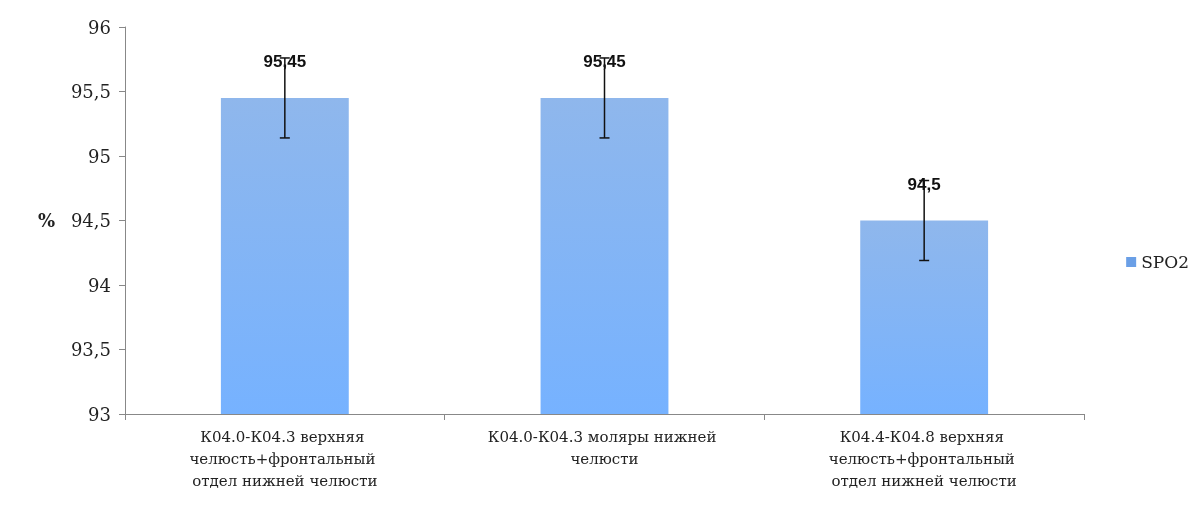 This screenshot has width=1204, height=524. What do you see at coordinates (99, 285) in the screenshot?
I see `y-tick-label: 94` at bounding box center [99, 285].